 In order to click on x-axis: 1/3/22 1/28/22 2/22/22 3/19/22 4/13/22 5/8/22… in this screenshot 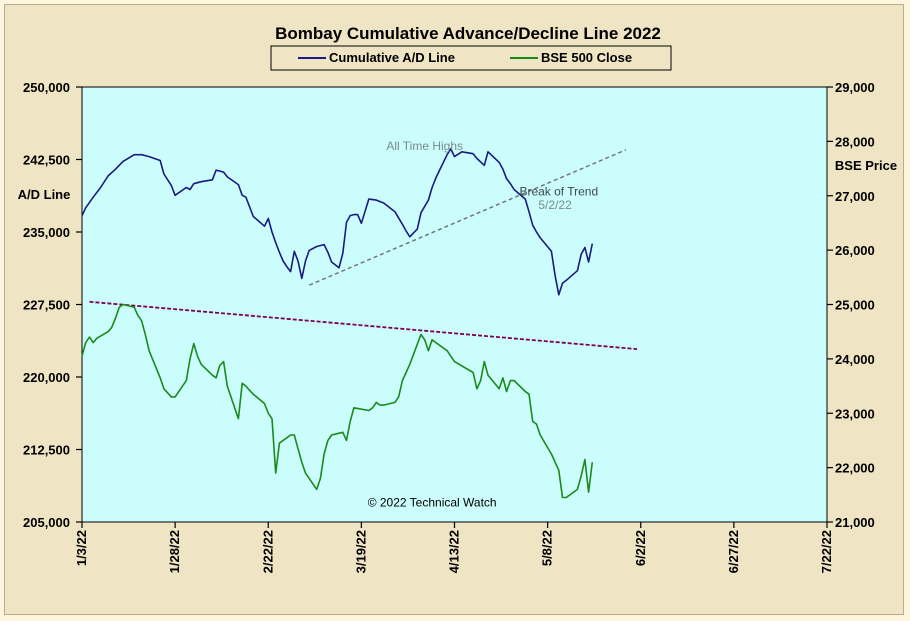, I will do `click(454, 547)`.